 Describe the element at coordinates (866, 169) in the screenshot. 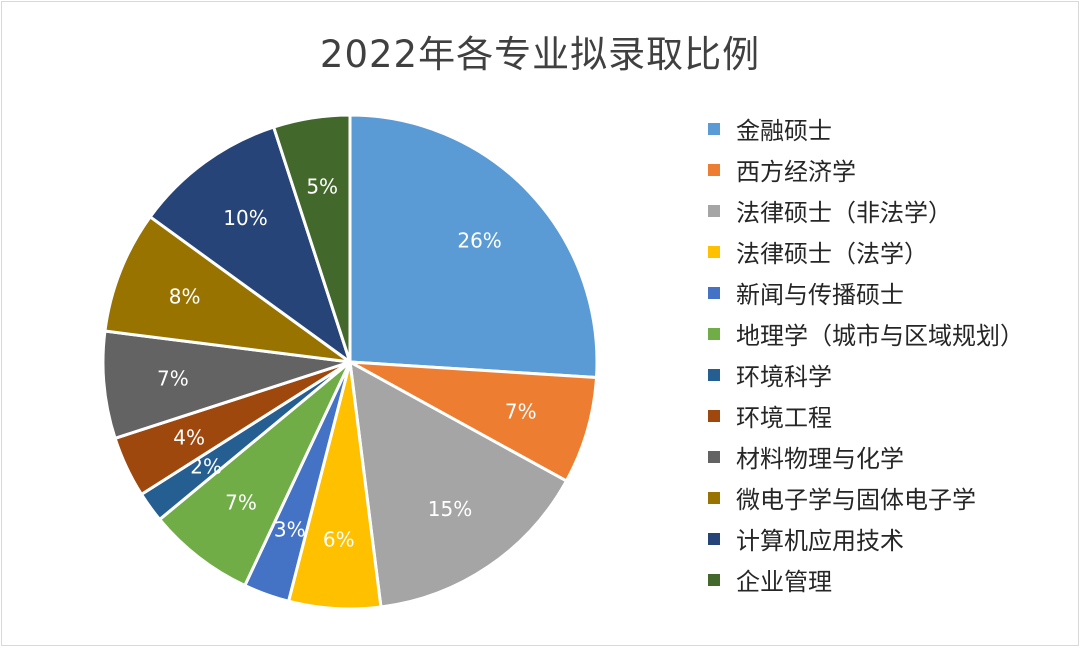

I see `legend-item: 西方经济学` at that location.